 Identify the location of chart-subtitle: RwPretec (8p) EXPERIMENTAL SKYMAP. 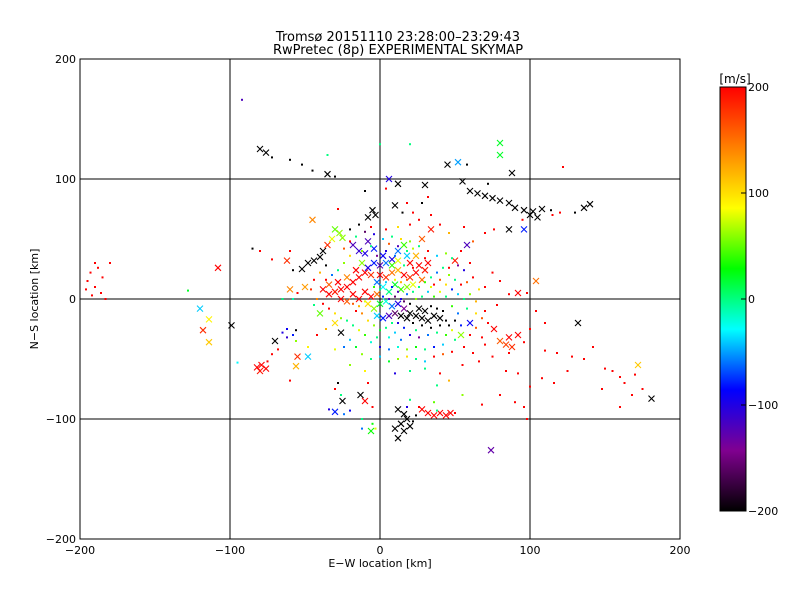
(398, 50).